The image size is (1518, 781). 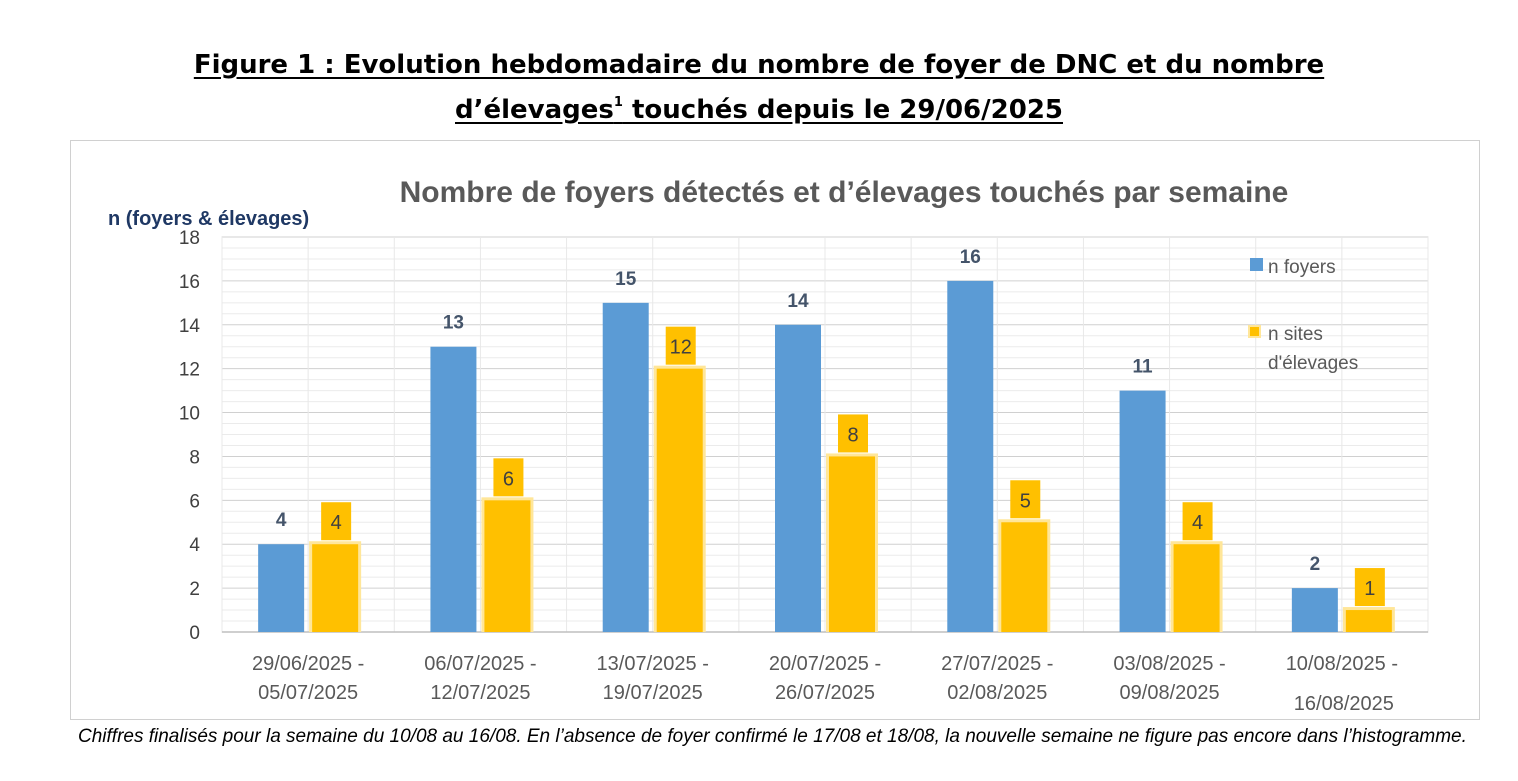 What do you see at coordinates (308, 693) in the screenshot?
I see `x-tick-label: 05/07/2025` at bounding box center [308, 693].